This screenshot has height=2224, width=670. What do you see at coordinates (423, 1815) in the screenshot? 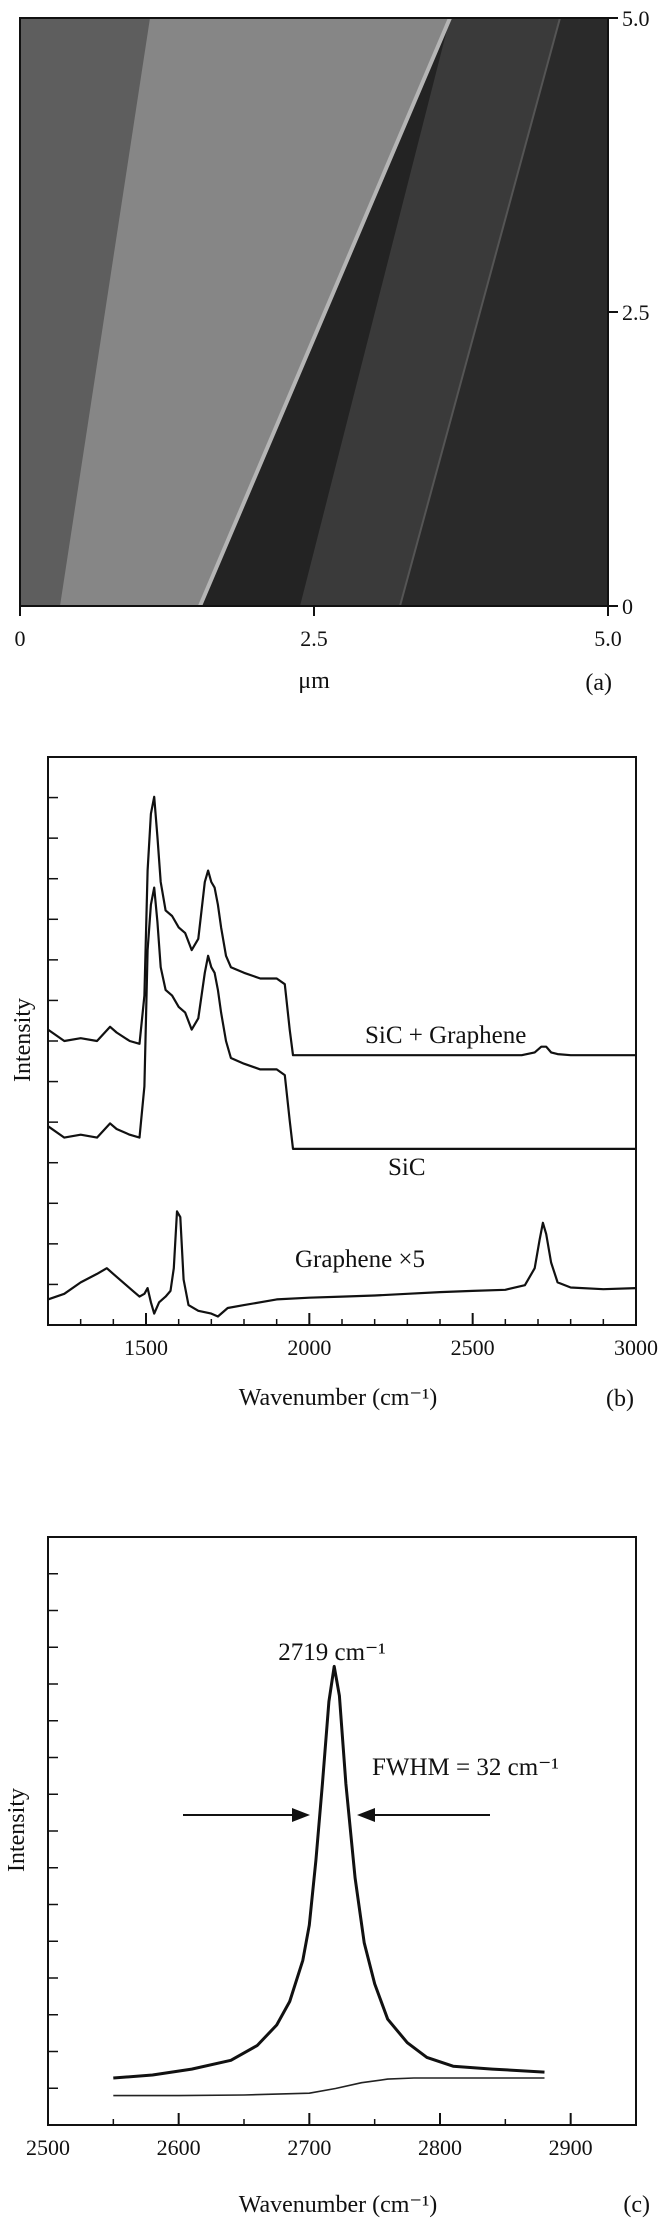
I see `fwhm-arrow-right` at bounding box center [423, 1815].